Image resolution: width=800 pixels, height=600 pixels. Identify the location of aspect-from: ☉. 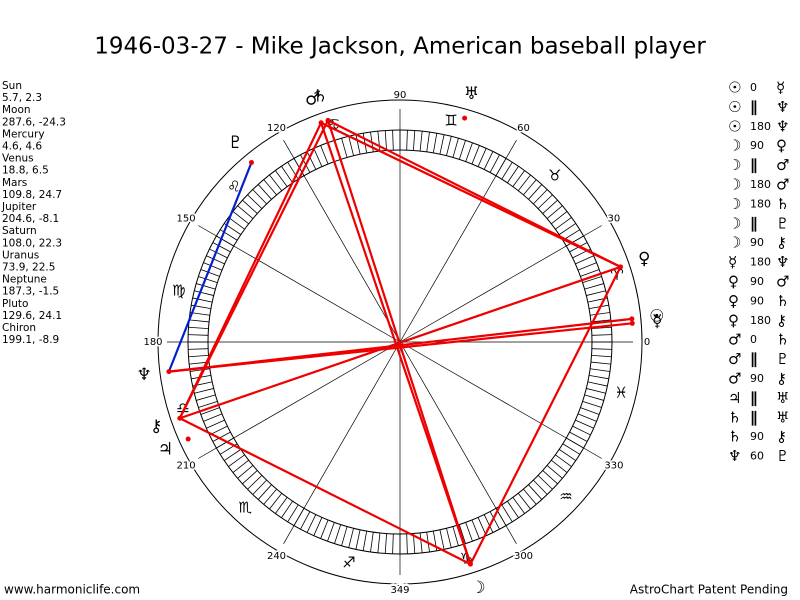
(734, 107).